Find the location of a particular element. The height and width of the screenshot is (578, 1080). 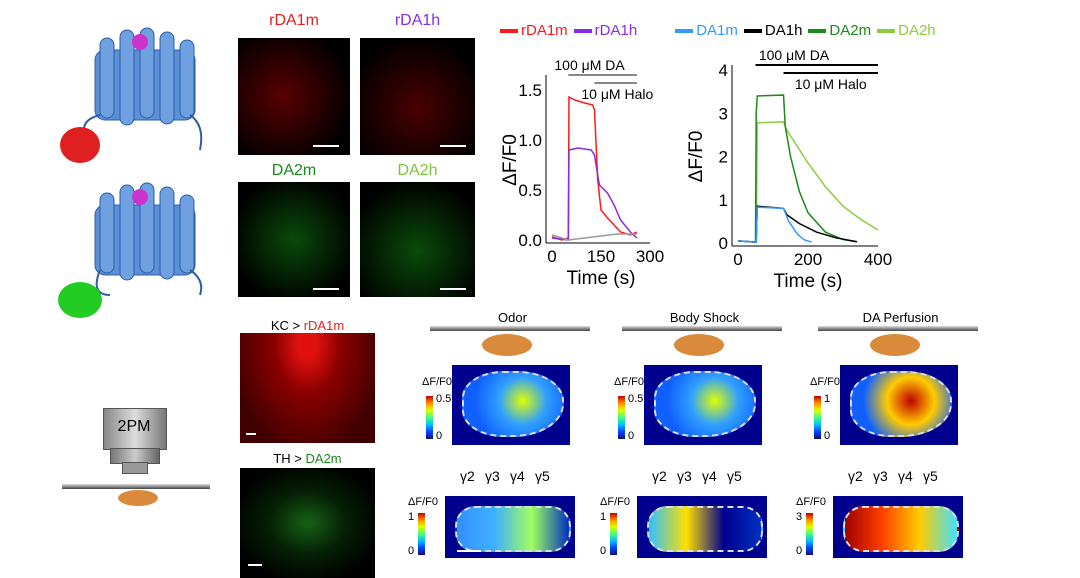

chart-legend: rDA1m rDA1h DA1m DA1h DA2m DA2h is located at coordinates (721, 30).